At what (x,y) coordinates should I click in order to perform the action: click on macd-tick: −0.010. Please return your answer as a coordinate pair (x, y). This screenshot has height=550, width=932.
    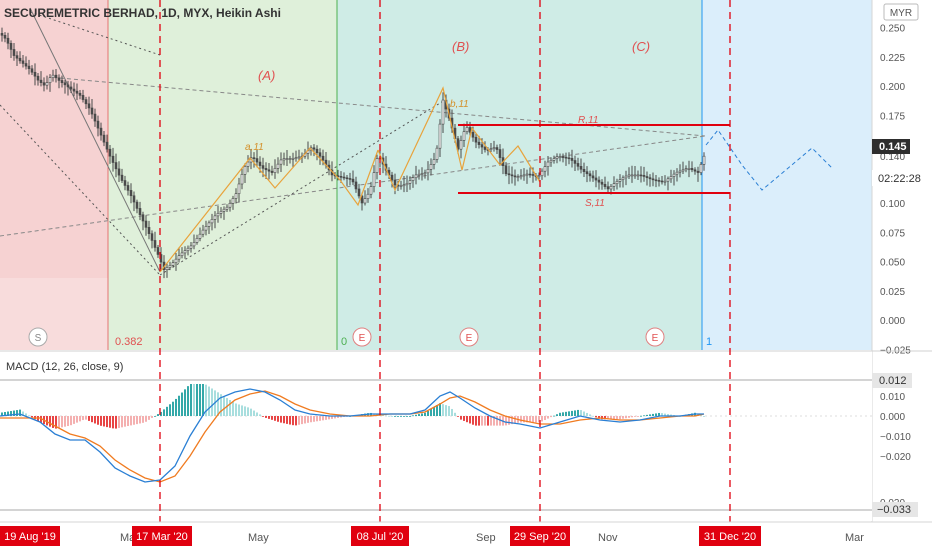
    Looking at the image, I should click on (895, 437).